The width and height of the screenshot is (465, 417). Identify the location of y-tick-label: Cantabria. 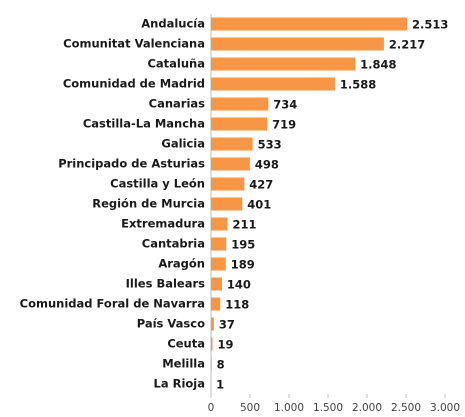
(173, 244).